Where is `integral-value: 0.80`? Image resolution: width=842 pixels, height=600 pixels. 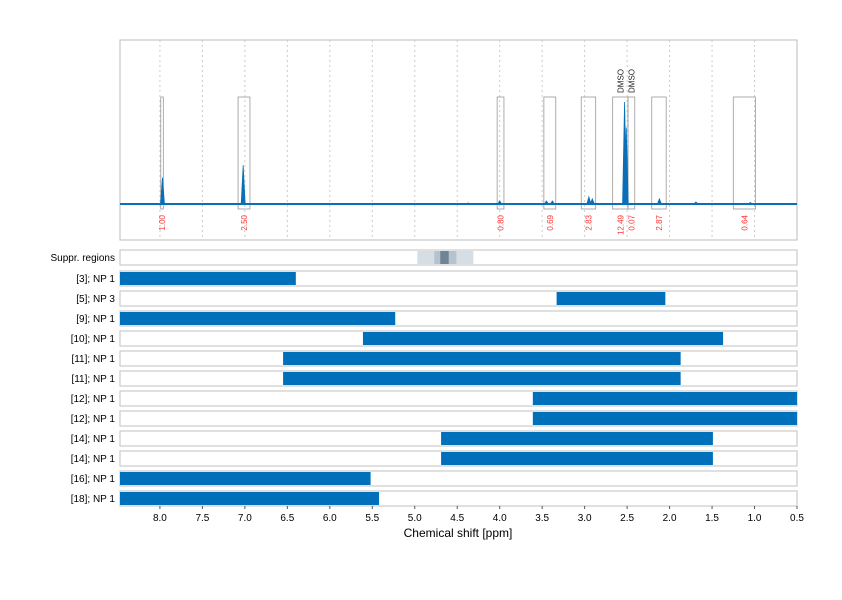 integral-value: 0.80 is located at coordinates (501, 222).